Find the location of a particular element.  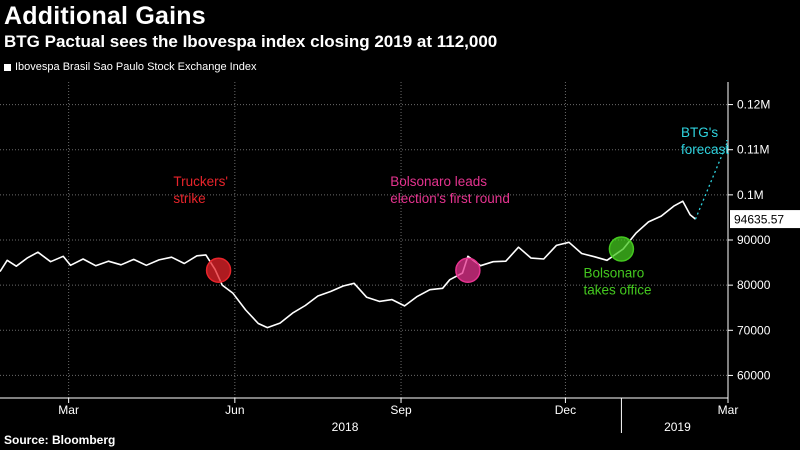

y-tick-label: 0.11M is located at coordinates (753, 150).